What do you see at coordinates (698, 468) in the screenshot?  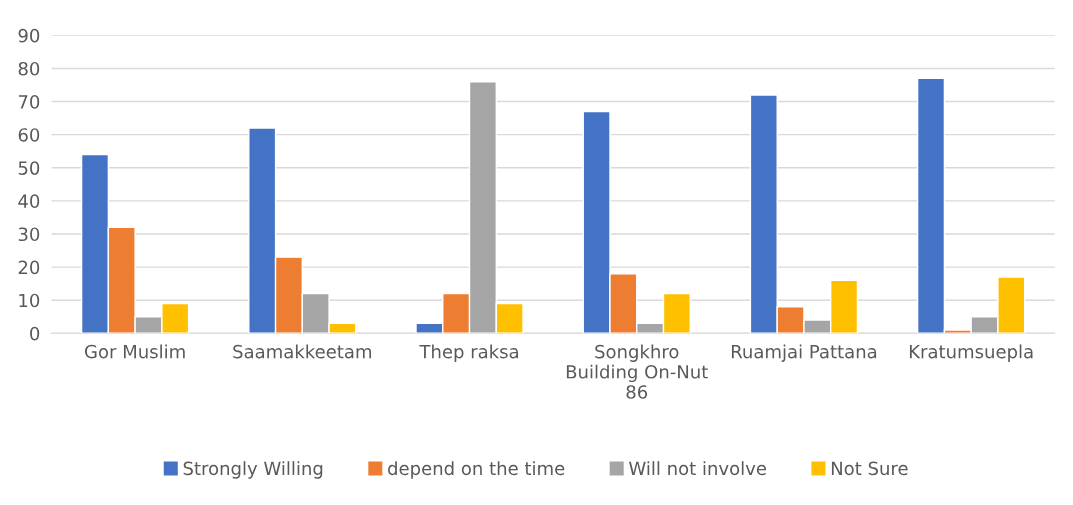 I see `legend-label: Will not involve` at bounding box center [698, 468].